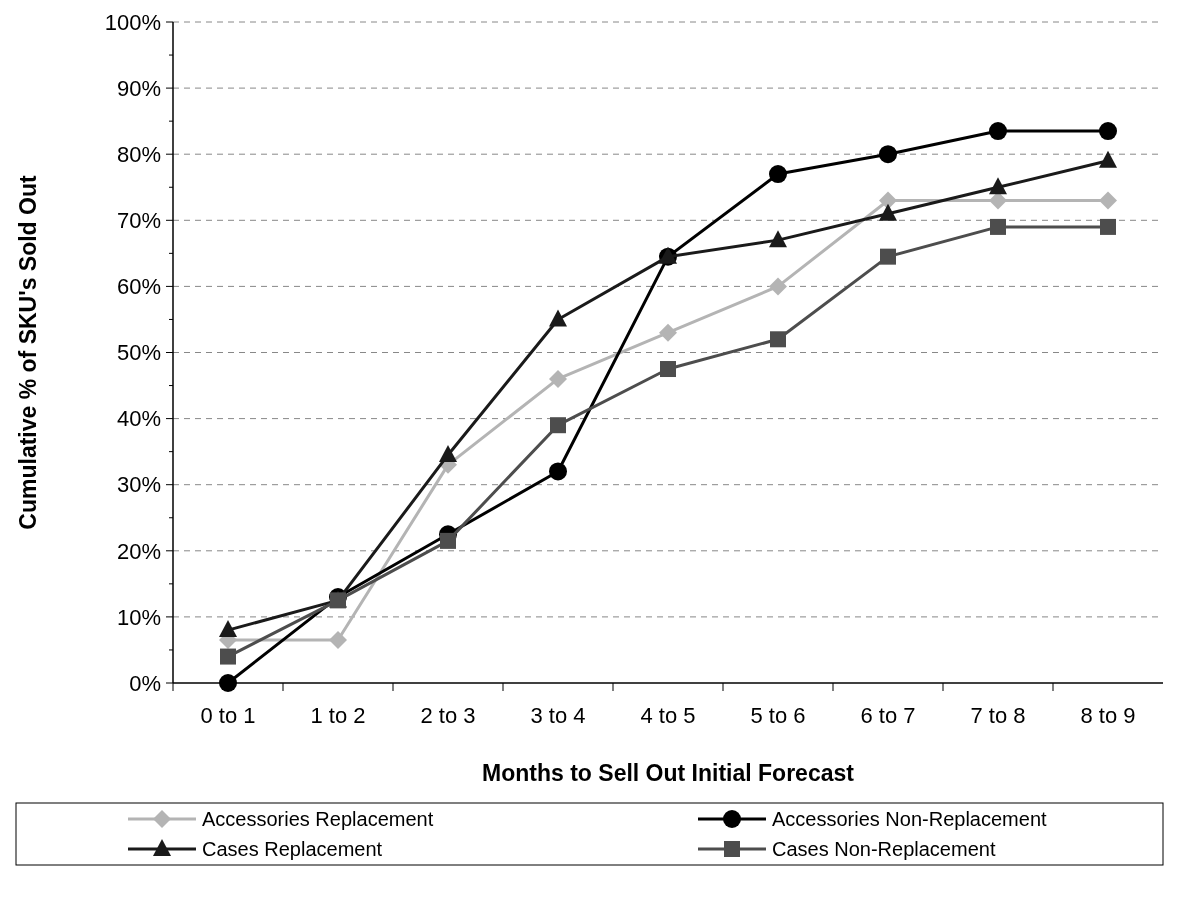  What do you see at coordinates (28, 352) in the screenshot?
I see `y-axis-title: Cumulative % of SKU's Sold Out` at bounding box center [28, 352].